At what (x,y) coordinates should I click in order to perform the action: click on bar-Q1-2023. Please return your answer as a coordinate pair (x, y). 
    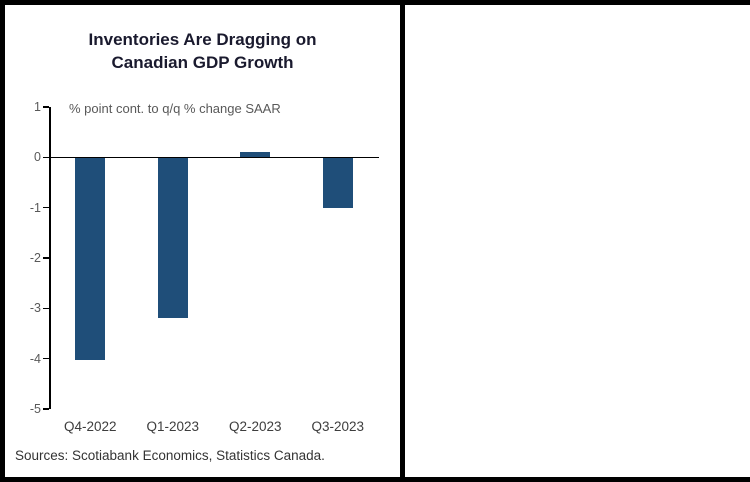
    Looking at the image, I should click on (172, 238).